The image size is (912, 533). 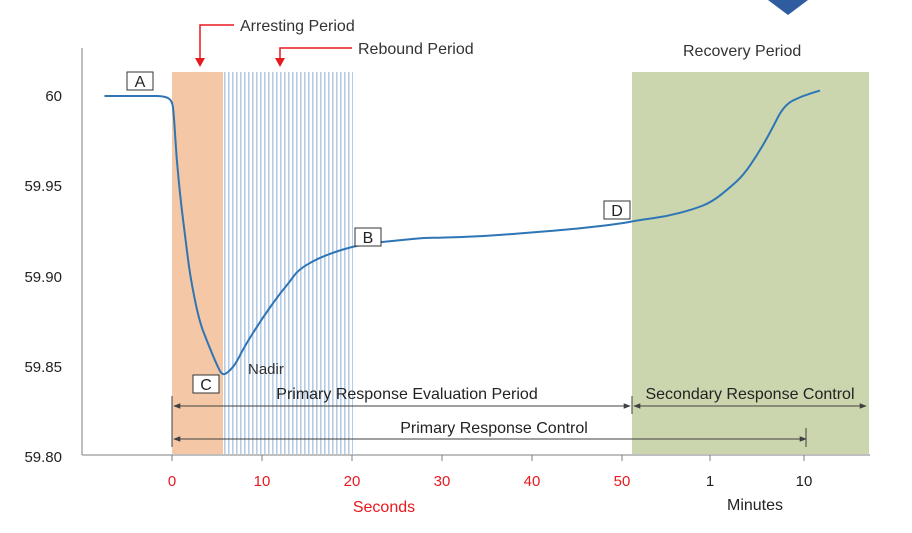 What do you see at coordinates (43, 367) in the screenshot?
I see `y-tick-label: 59.85` at bounding box center [43, 367].